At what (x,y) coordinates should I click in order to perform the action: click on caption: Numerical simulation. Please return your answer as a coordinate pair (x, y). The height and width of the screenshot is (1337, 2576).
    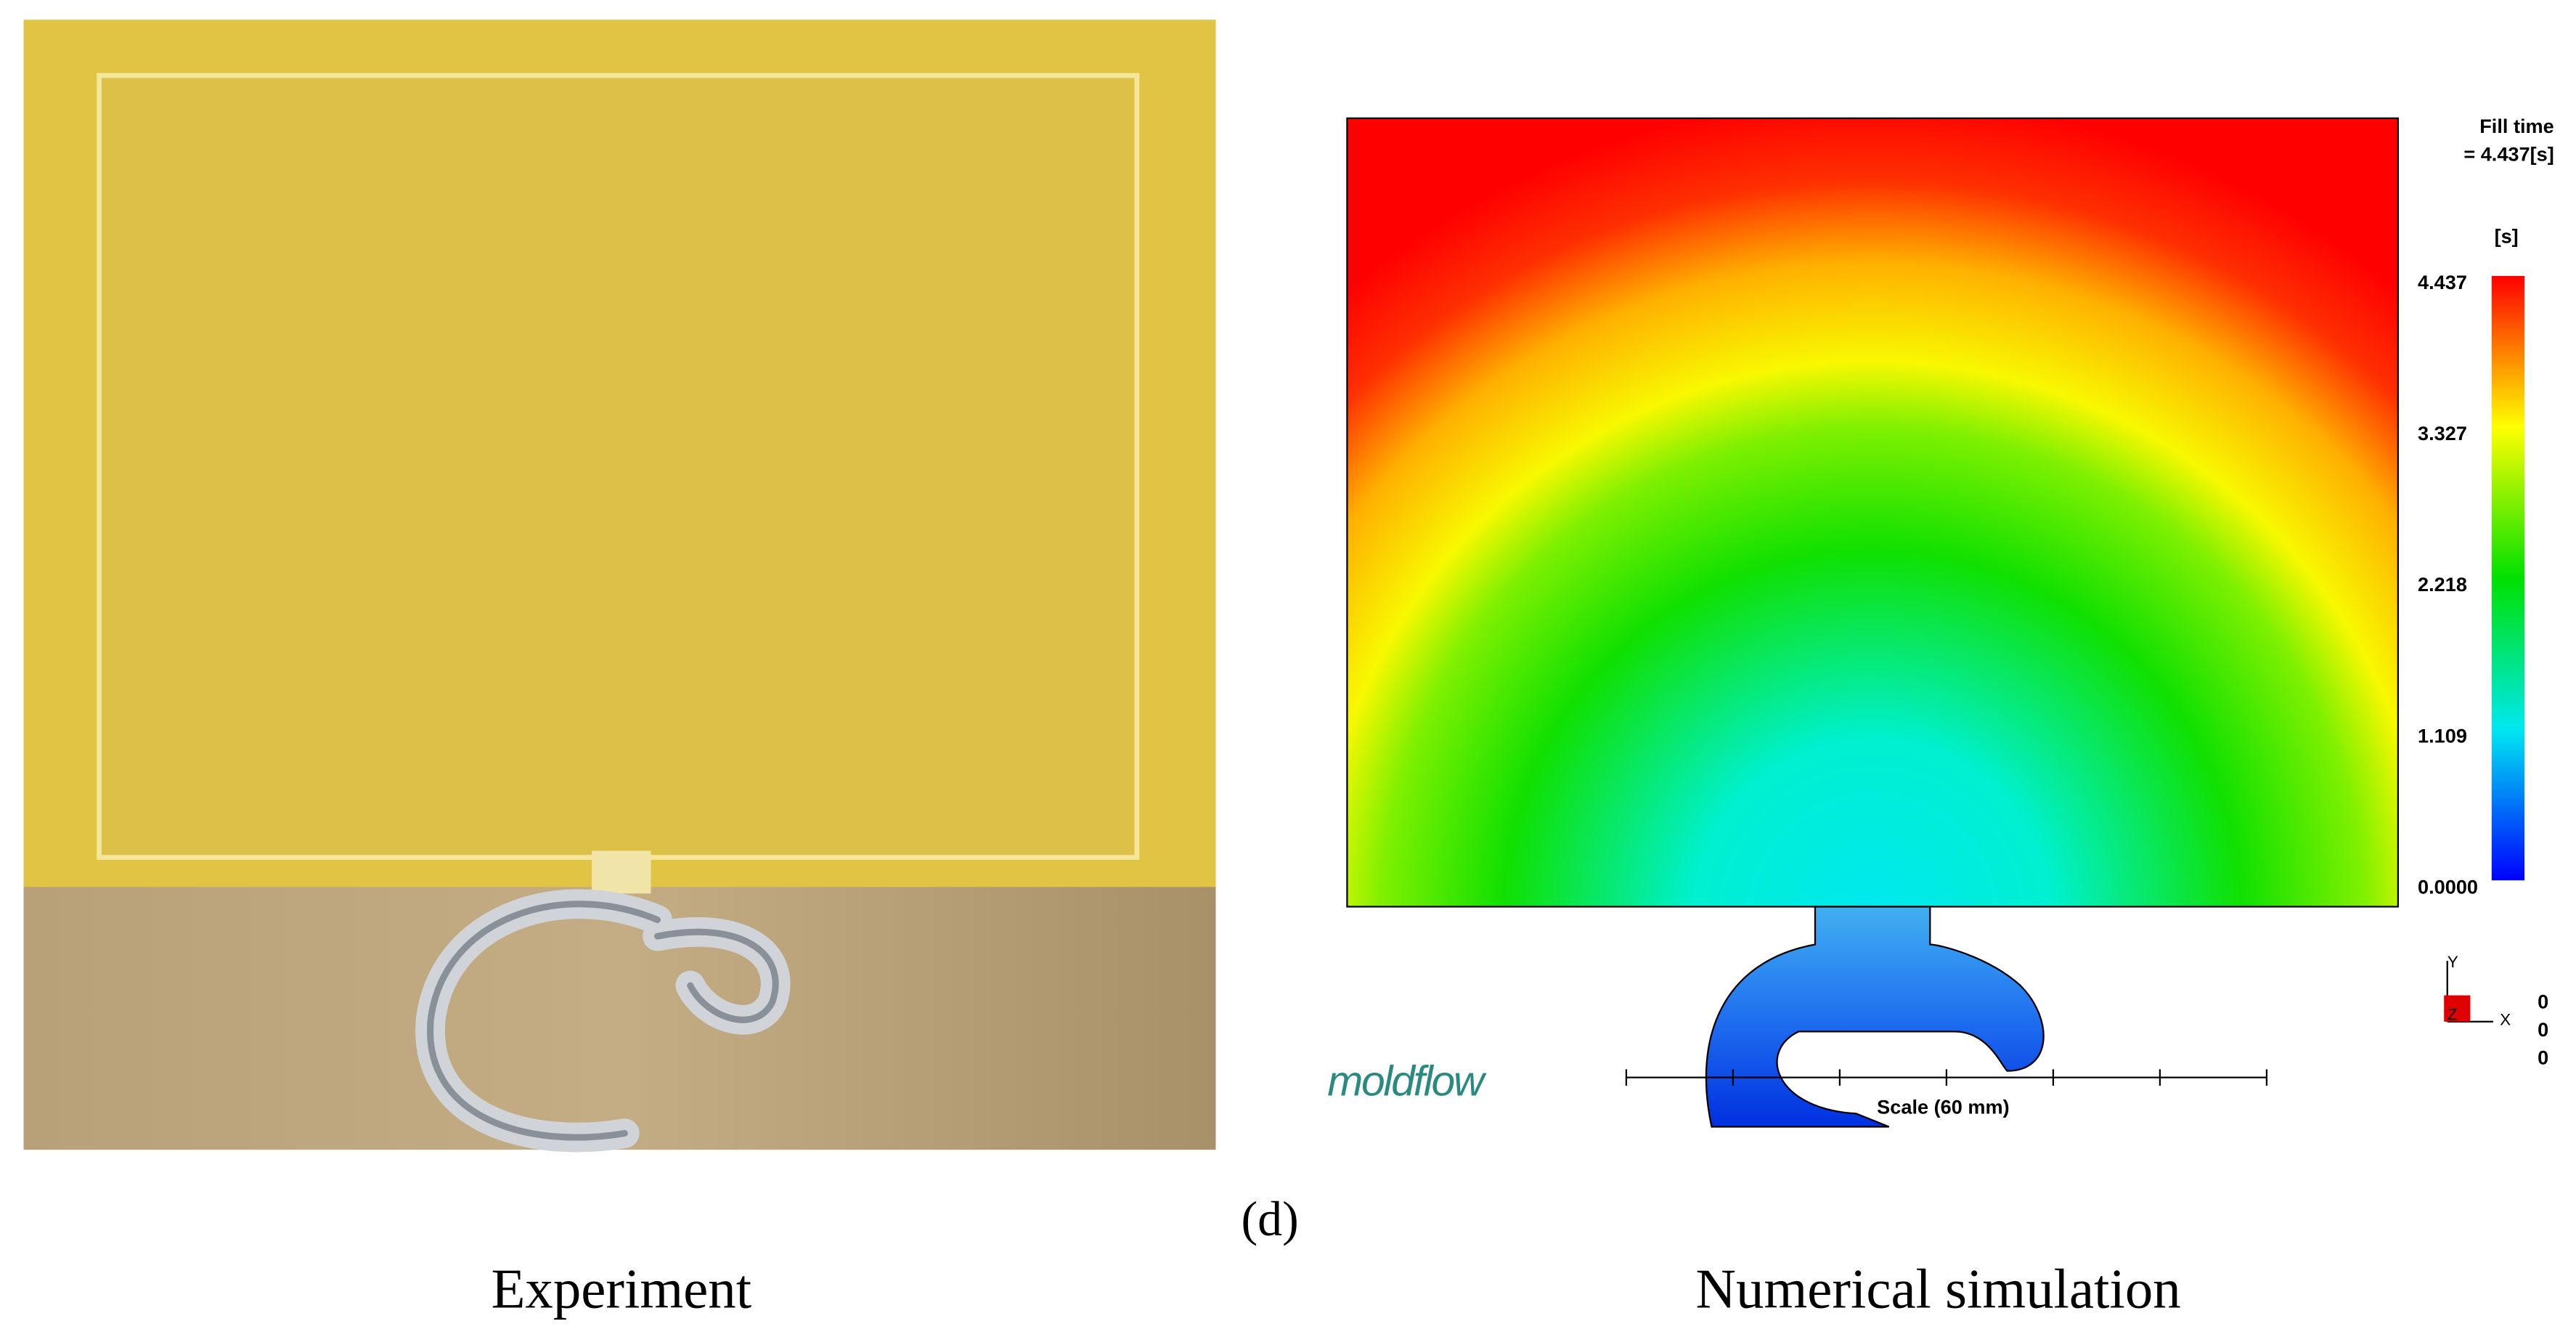
    Looking at the image, I should click on (1938, 1288).